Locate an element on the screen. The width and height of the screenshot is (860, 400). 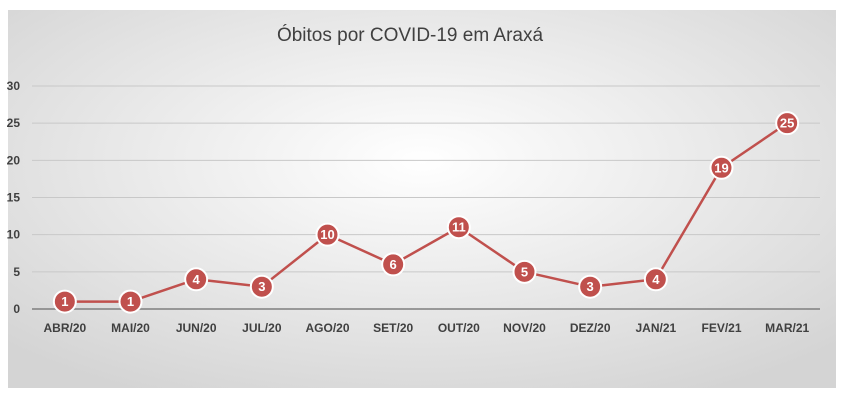
data-label: 5 is located at coordinates (524, 271).